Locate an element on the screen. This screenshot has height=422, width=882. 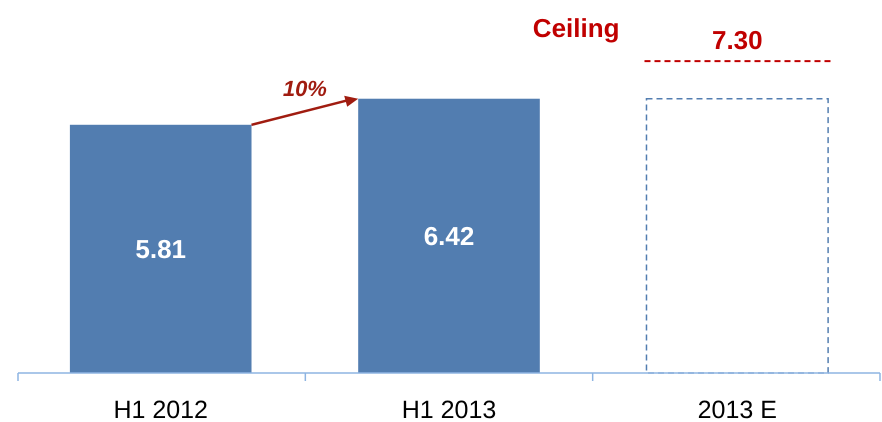
x-tick-label: 2013 E is located at coordinates (737, 409).